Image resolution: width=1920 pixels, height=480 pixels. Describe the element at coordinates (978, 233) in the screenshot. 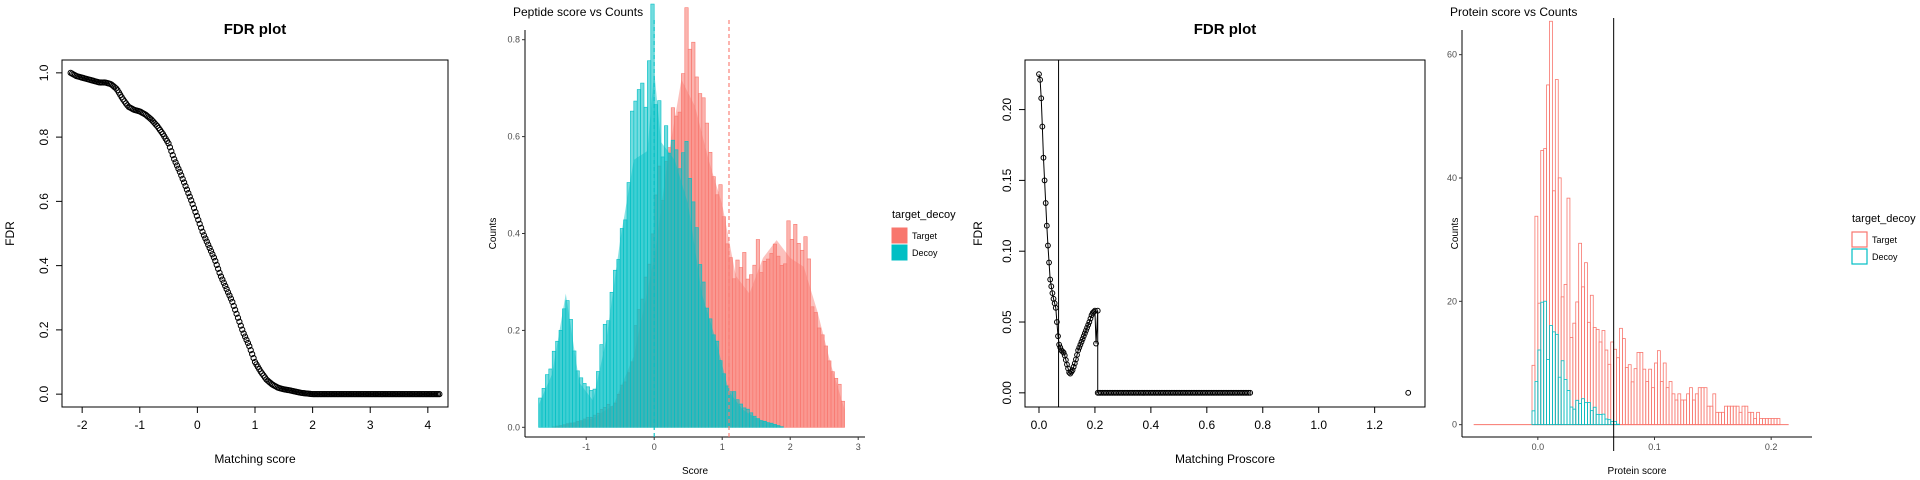

I see `y-axis-label: FDR` at that location.